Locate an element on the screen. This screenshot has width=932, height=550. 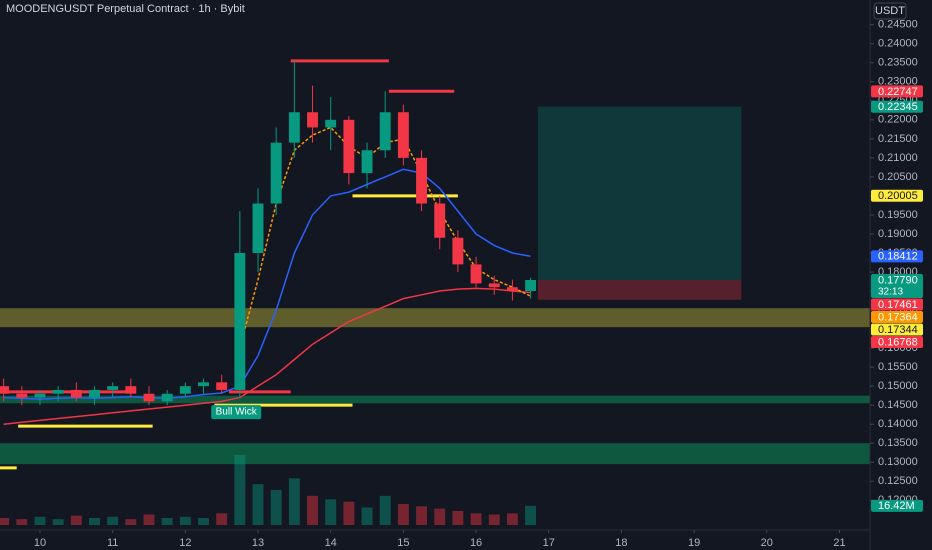
y-tick-label: 0.21000 is located at coordinates (898, 158).